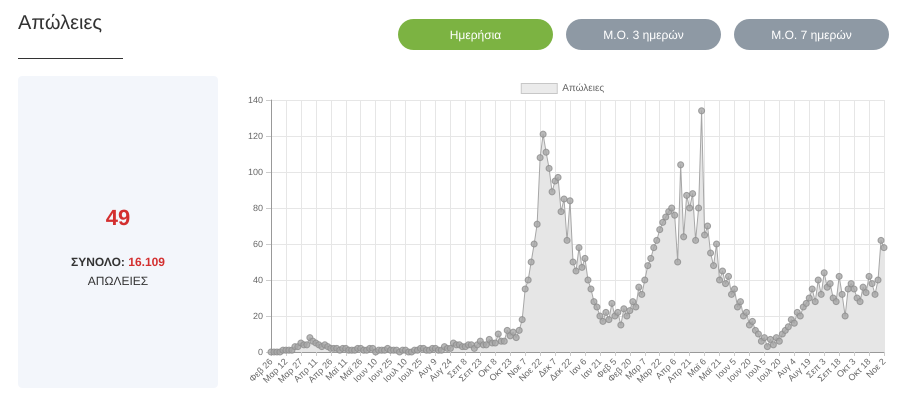 This screenshot has height=401, width=900. Describe the element at coordinates (257, 316) in the screenshot. I see `y-tick-label: 20` at that location.